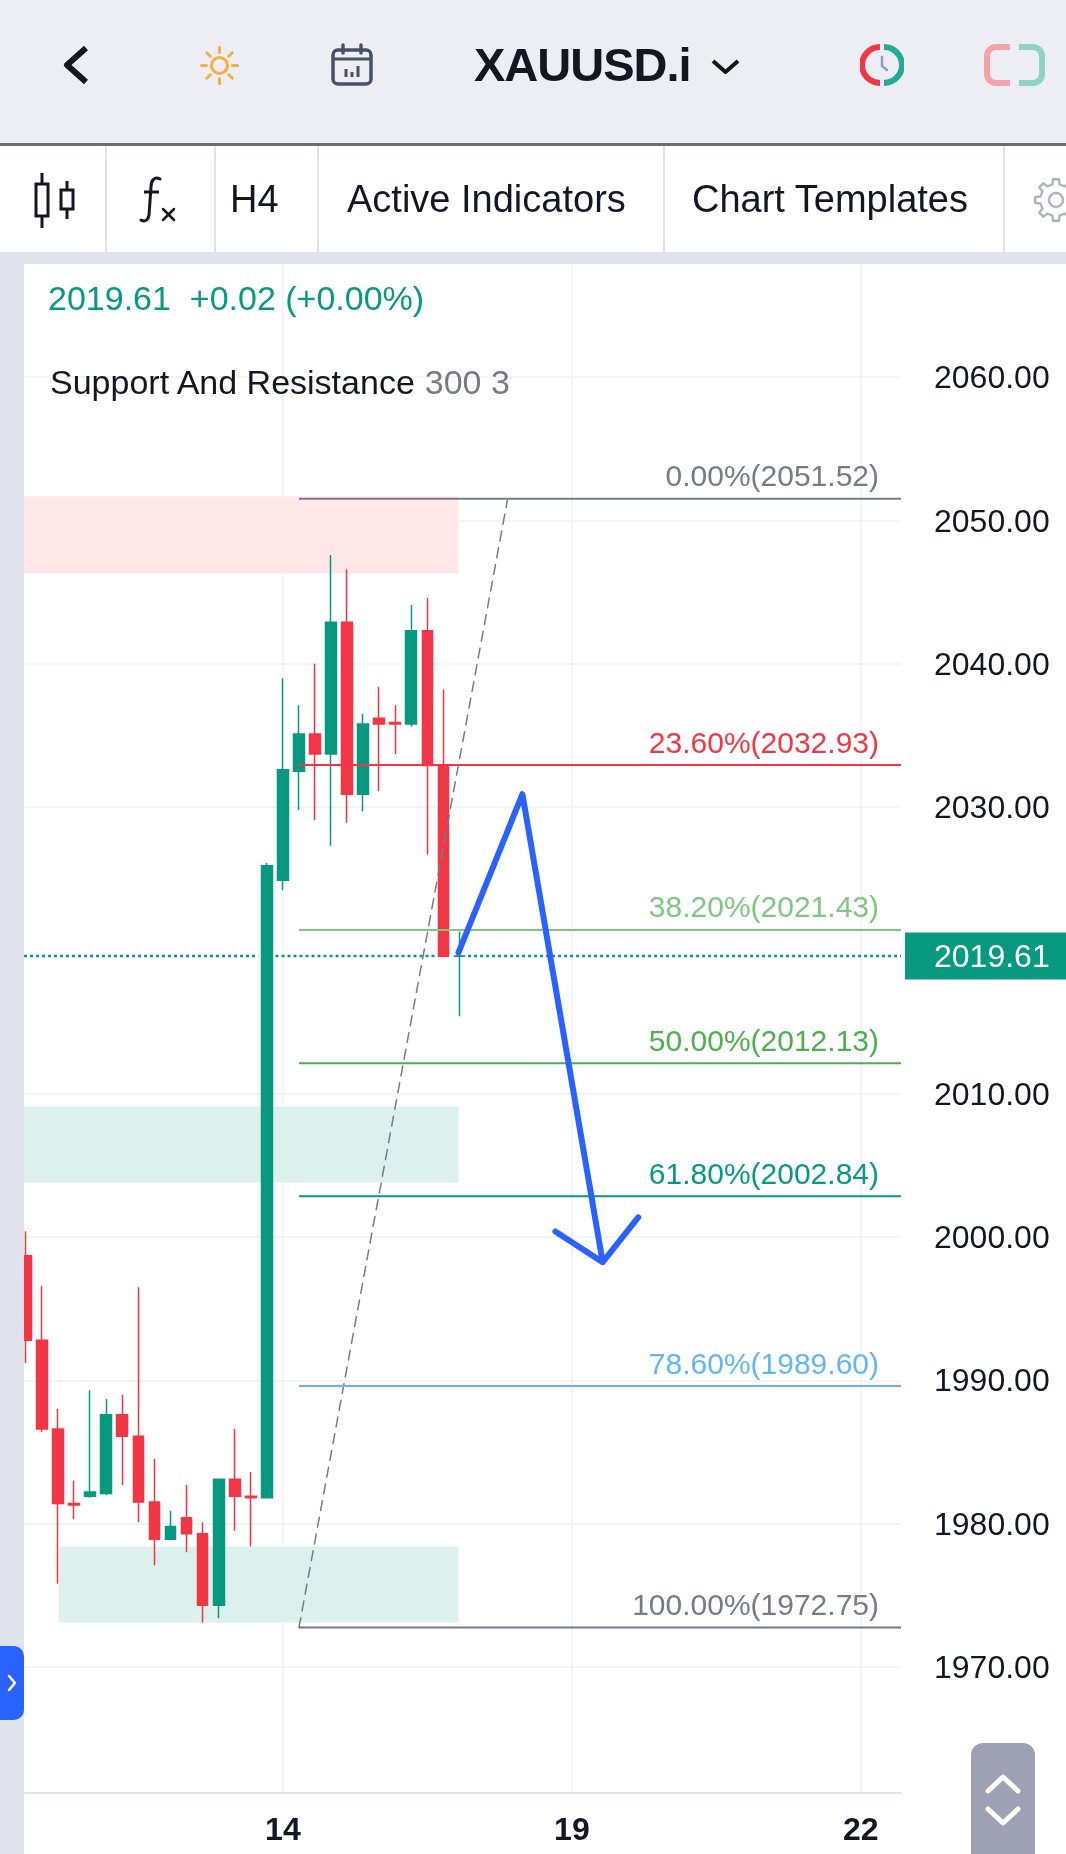  Describe the element at coordinates (763, 907) in the screenshot. I see `ref-line-label: 38.20%(2021.43)` at that location.